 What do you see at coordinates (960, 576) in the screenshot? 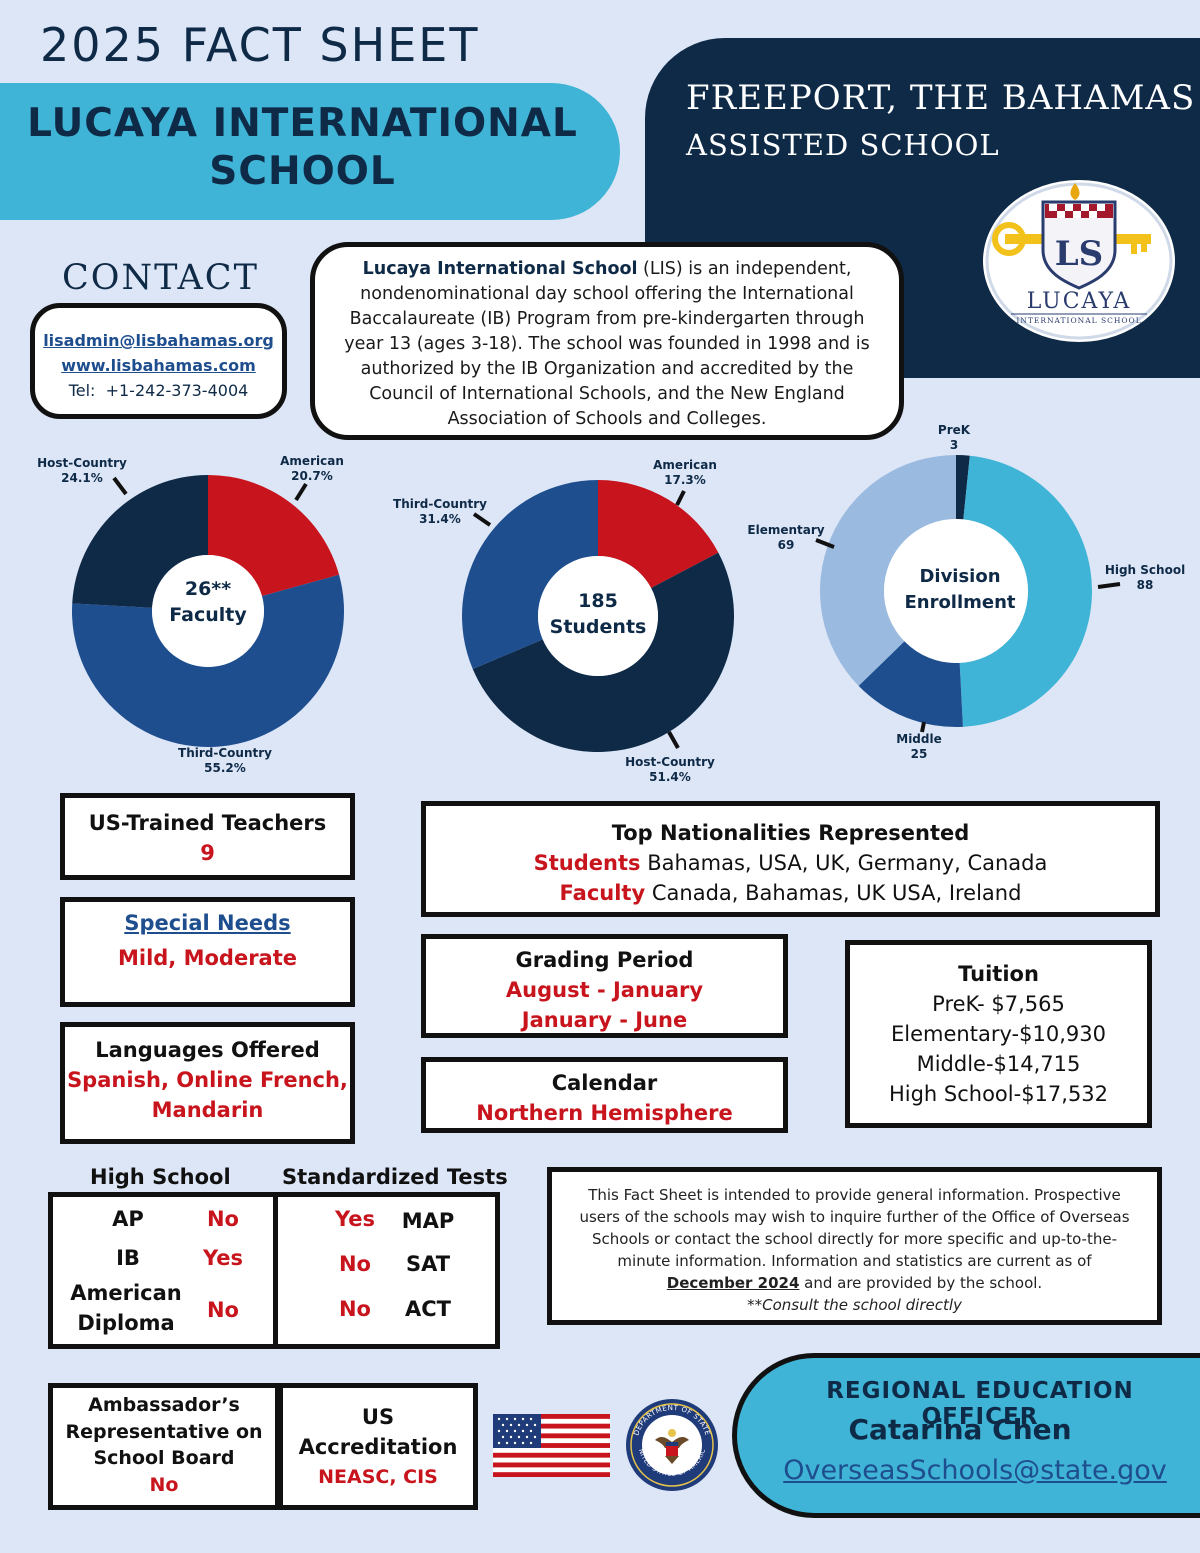
I see `division-center-line1: Division` at bounding box center [960, 576].